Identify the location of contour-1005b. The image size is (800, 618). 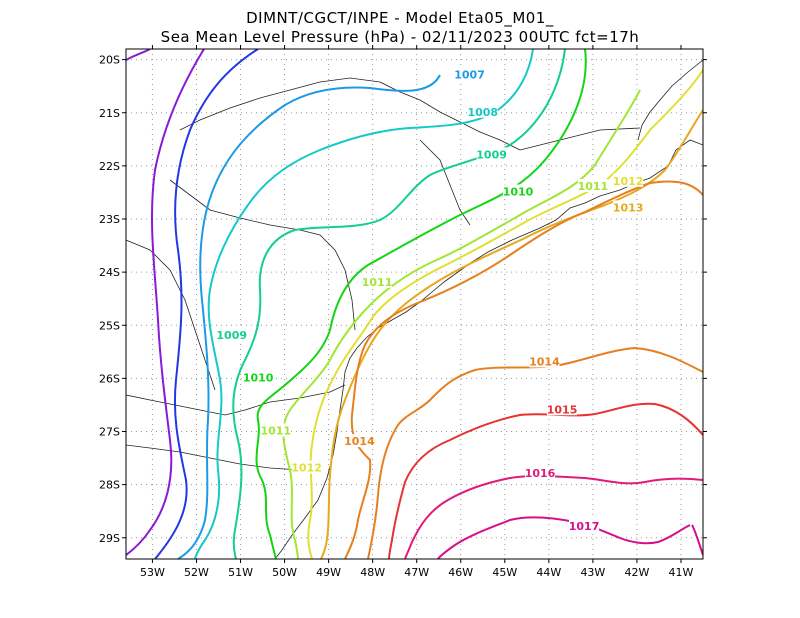
(138, 55).